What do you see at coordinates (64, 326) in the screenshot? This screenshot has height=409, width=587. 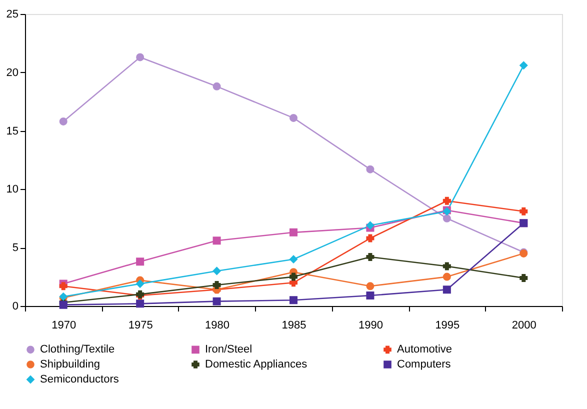 I see `x-tick-label: 1970` at bounding box center [64, 326].